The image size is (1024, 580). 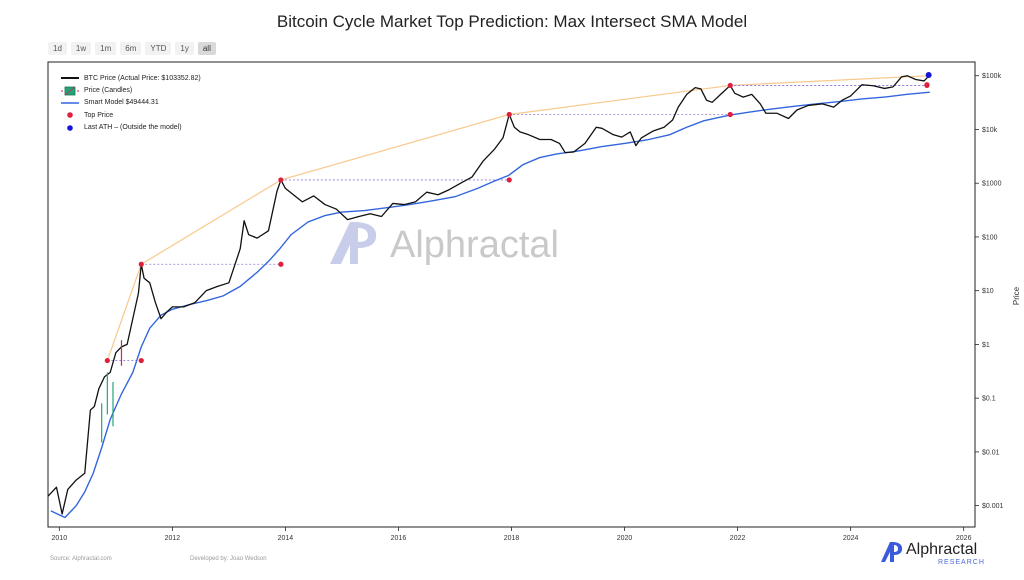 What do you see at coordinates (892, 552) in the screenshot?
I see `alphractal-logo-icon` at bounding box center [892, 552].